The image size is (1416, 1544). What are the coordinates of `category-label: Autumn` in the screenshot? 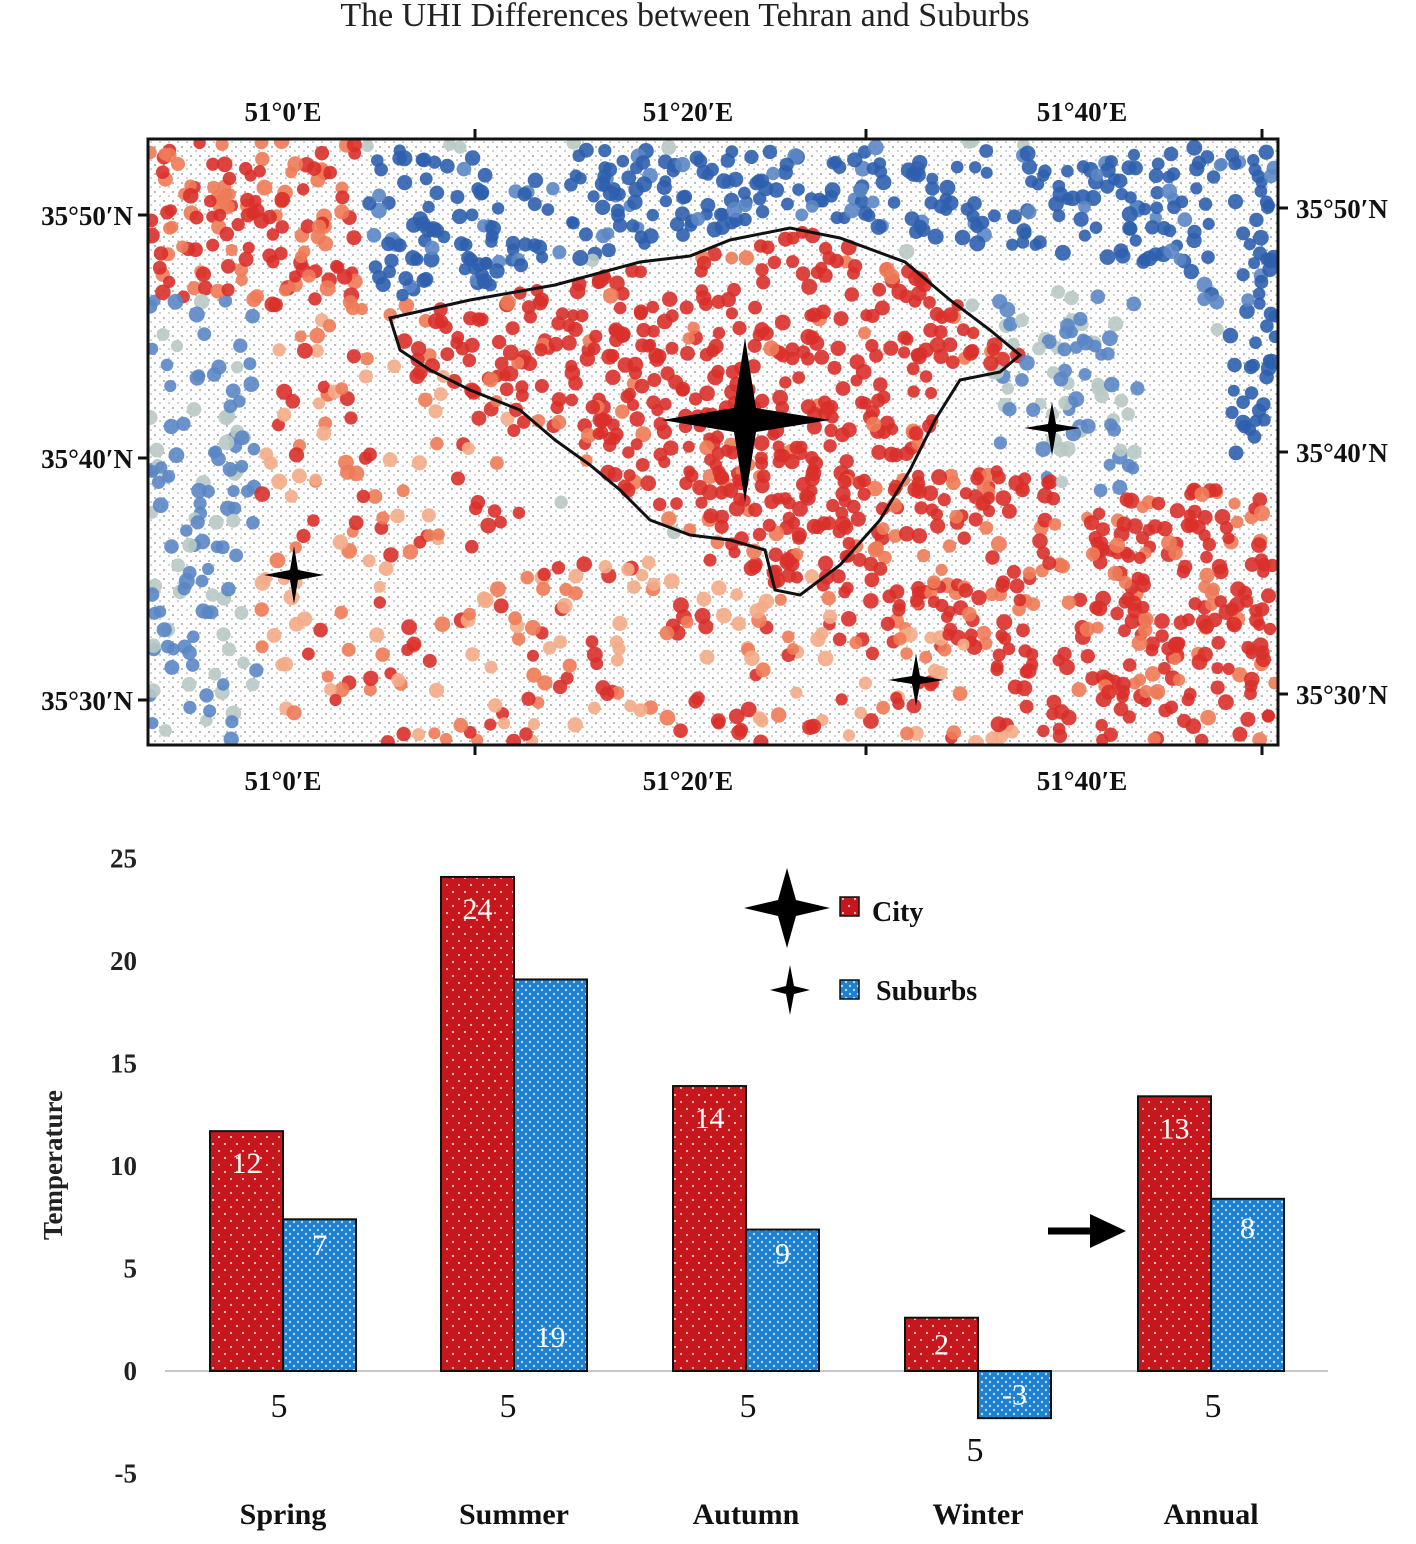 It's located at (746, 1514).